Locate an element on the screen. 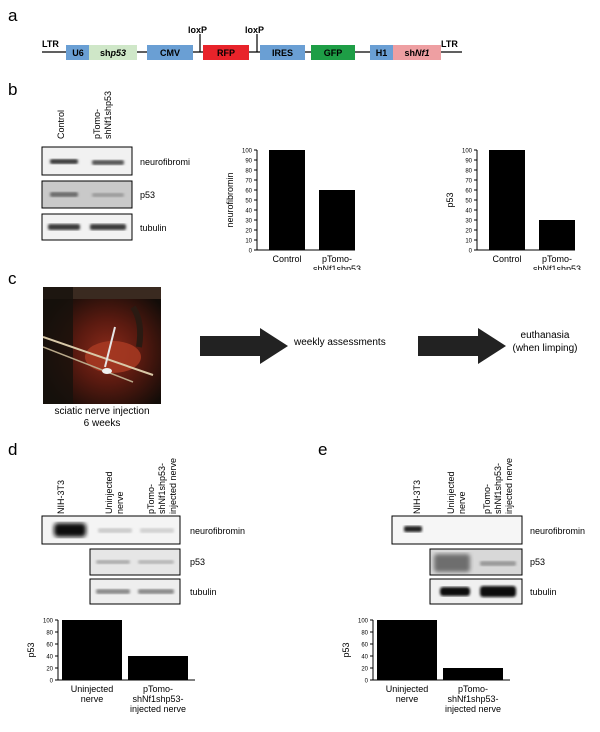 The image size is (600, 732). step-euthanasia-line-2: (when limping) is located at coordinates (545, 348).